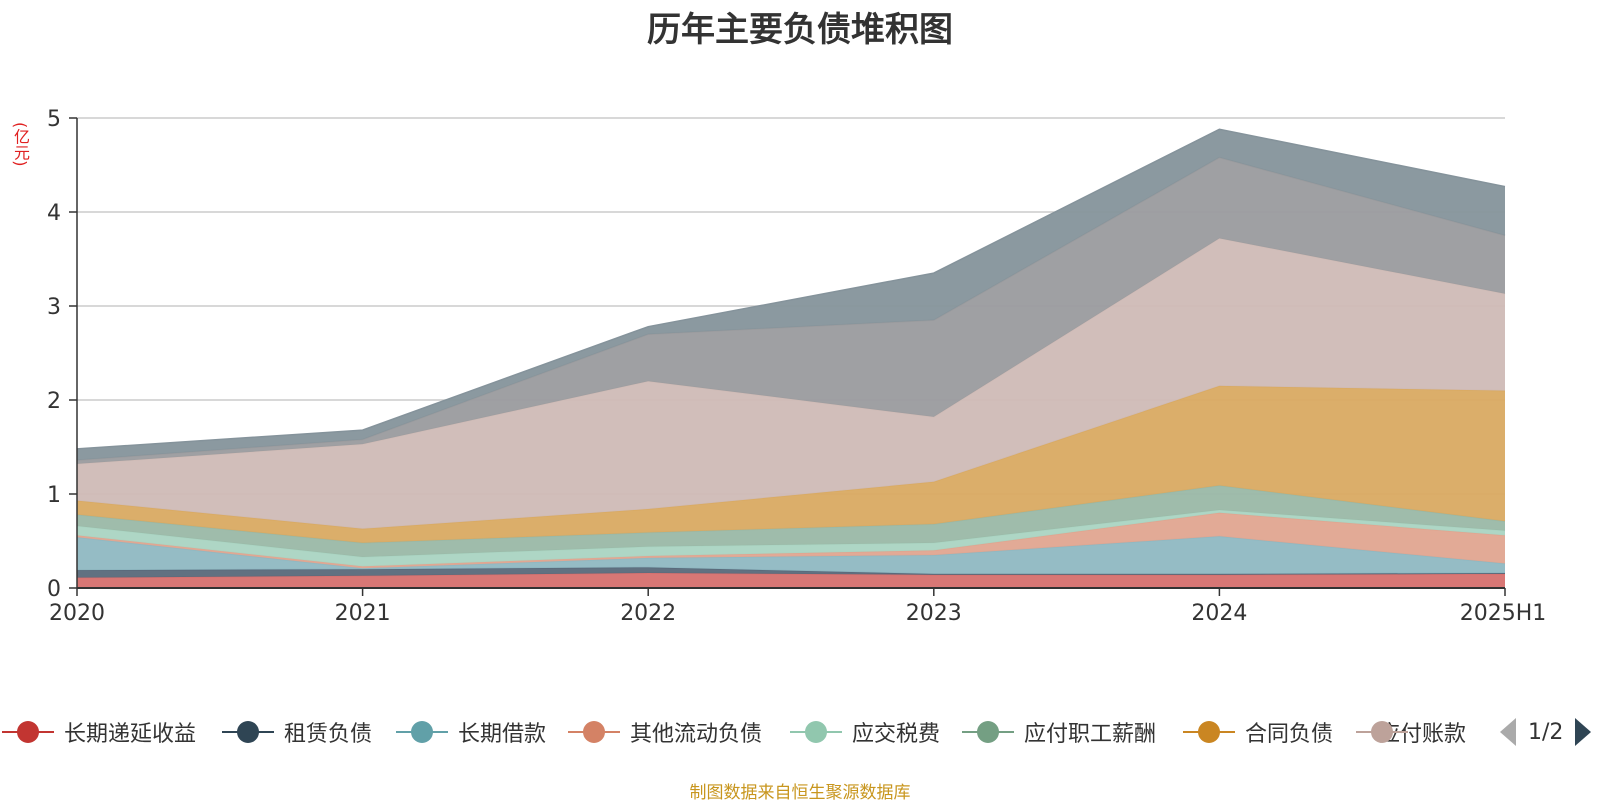 This screenshot has height=803, width=1600. Describe the element at coordinates (1583, 732) in the screenshot. I see `legend-next-page-icon` at that location.